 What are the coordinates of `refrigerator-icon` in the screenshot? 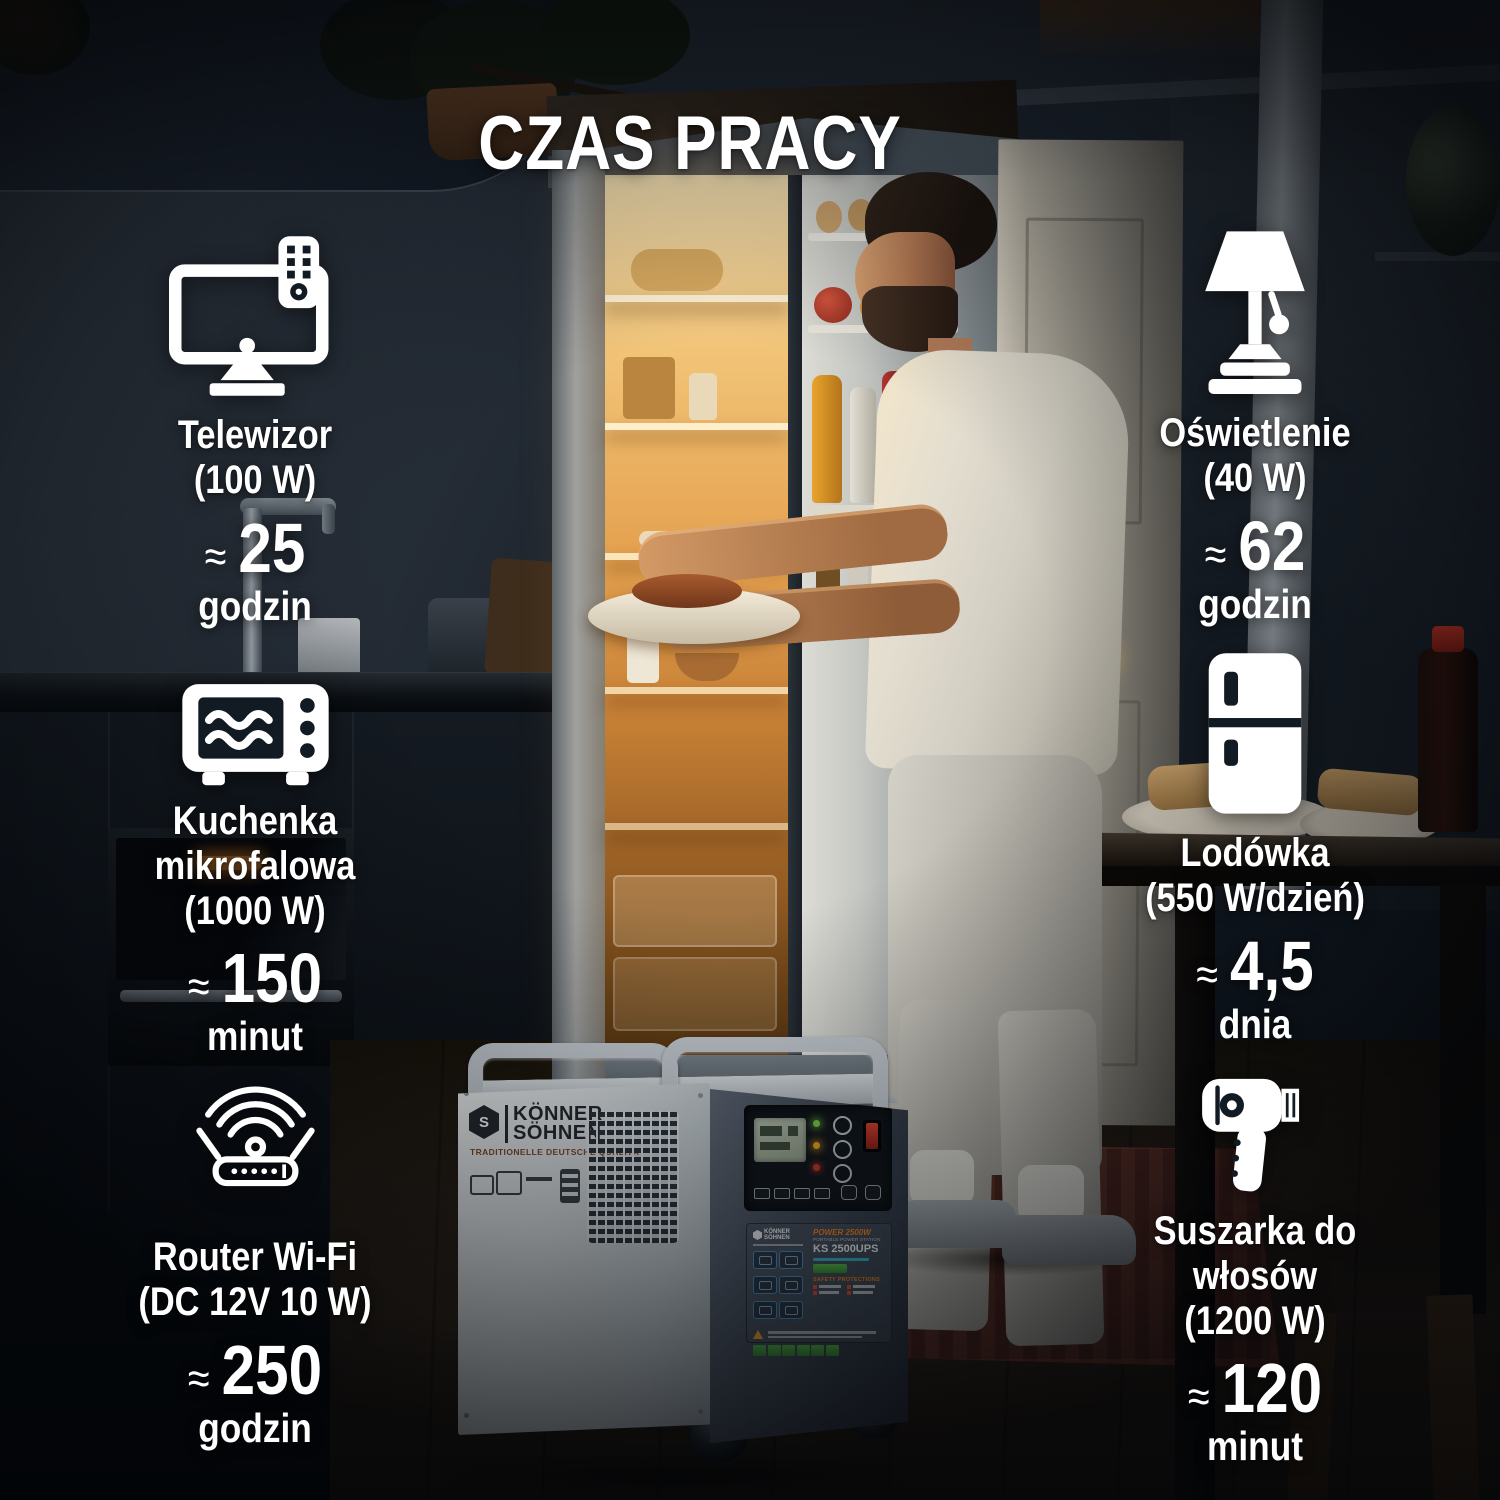 It's located at (1255, 733).